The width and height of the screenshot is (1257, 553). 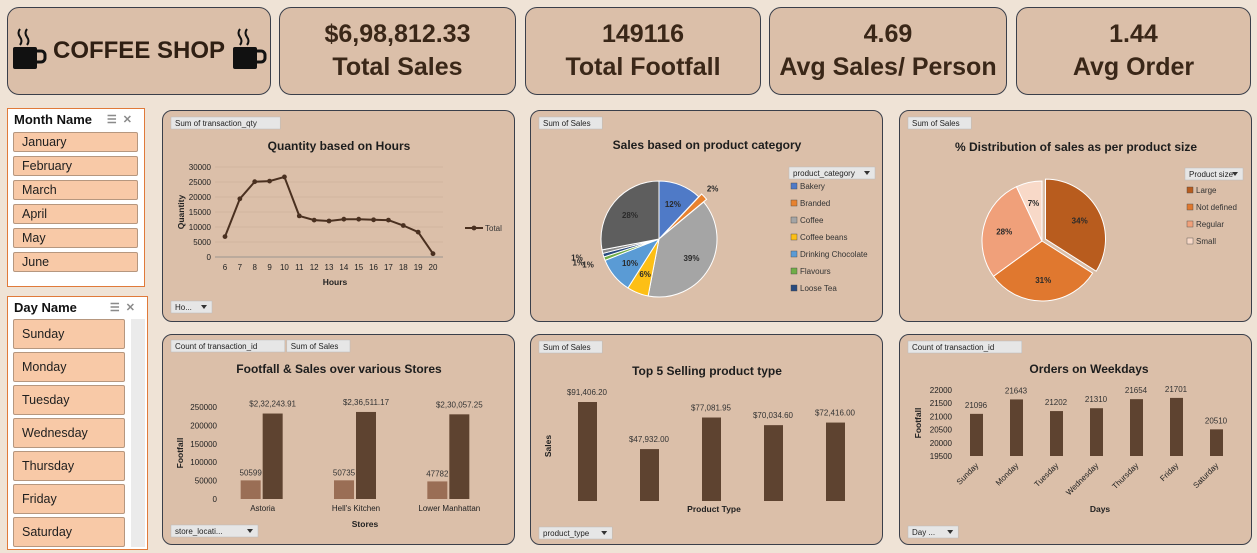 I want to click on slicer-item-march: March, so click(x=75, y=190).